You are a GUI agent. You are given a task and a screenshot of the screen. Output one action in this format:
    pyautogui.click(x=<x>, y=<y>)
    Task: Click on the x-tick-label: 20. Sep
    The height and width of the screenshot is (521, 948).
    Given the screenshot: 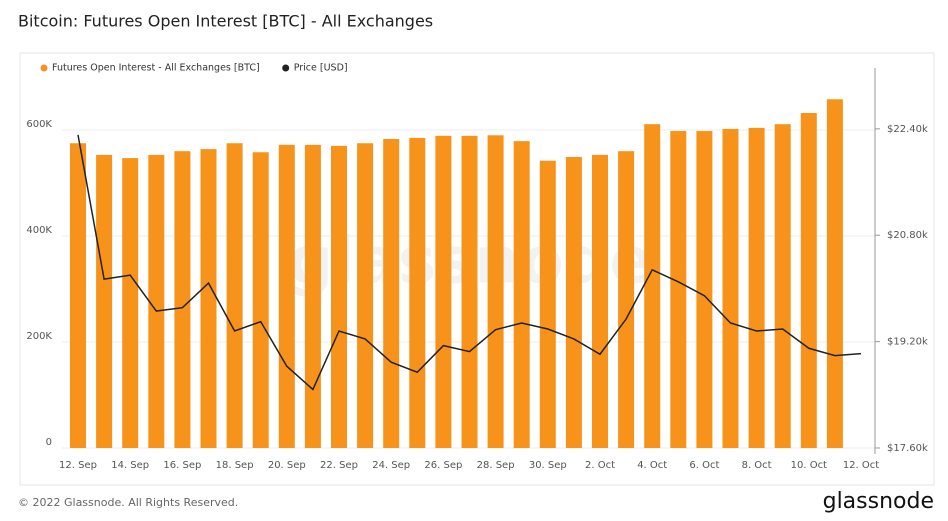 What is the action you would take?
    pyautogui.click(x=287, y=465)
    